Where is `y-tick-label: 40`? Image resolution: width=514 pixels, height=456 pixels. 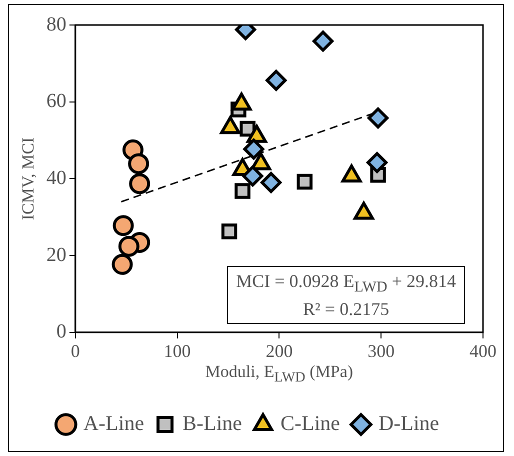 y-tick-label: 40 is located at coordinates (56, 177).